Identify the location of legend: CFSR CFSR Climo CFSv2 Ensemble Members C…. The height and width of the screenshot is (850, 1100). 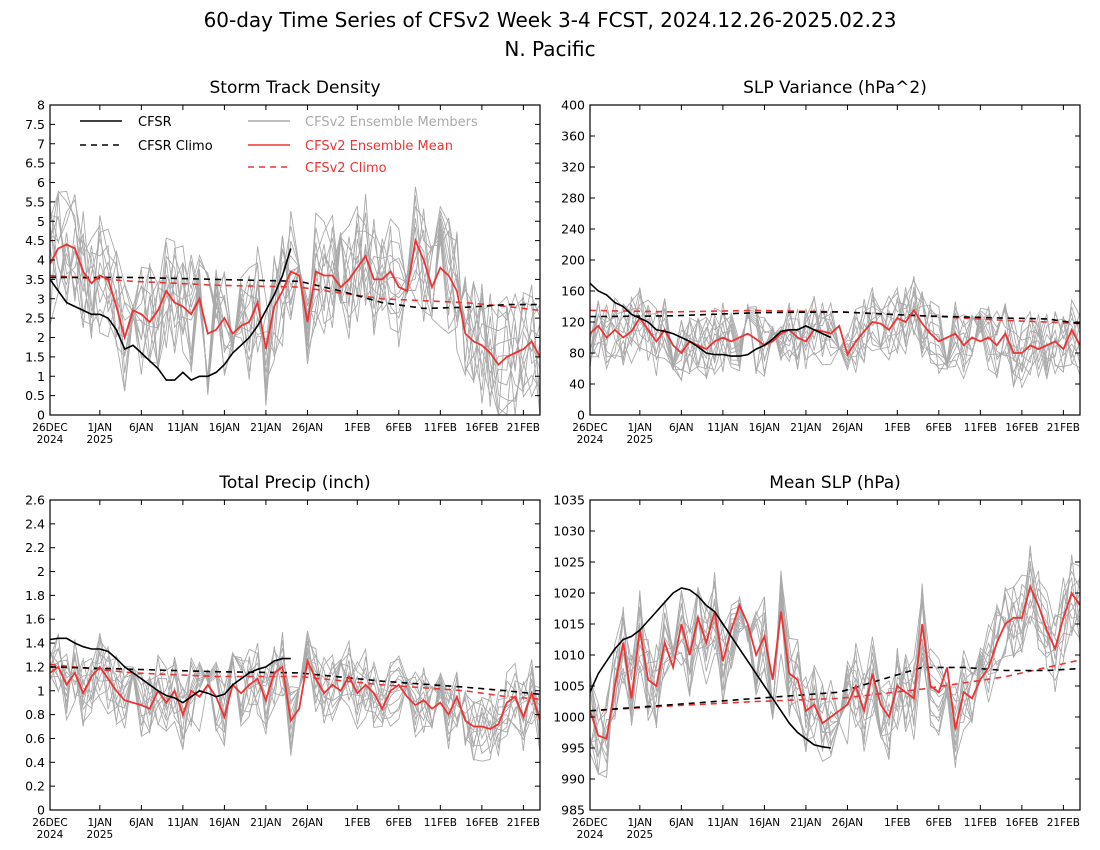
(279, 145).